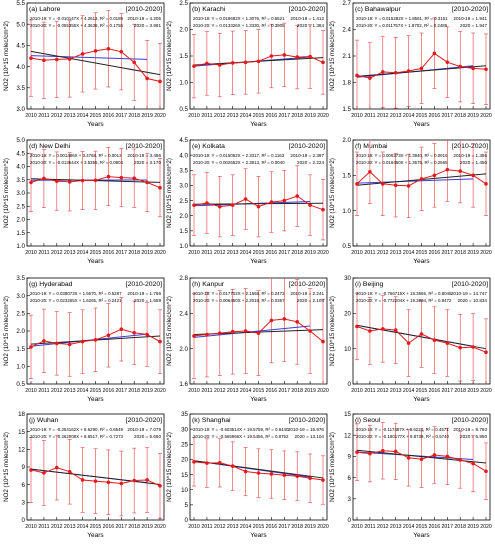 This screenshot has height=550, width=495. I want to click on panel-title: (e) Kolkata, so click(208, 146).